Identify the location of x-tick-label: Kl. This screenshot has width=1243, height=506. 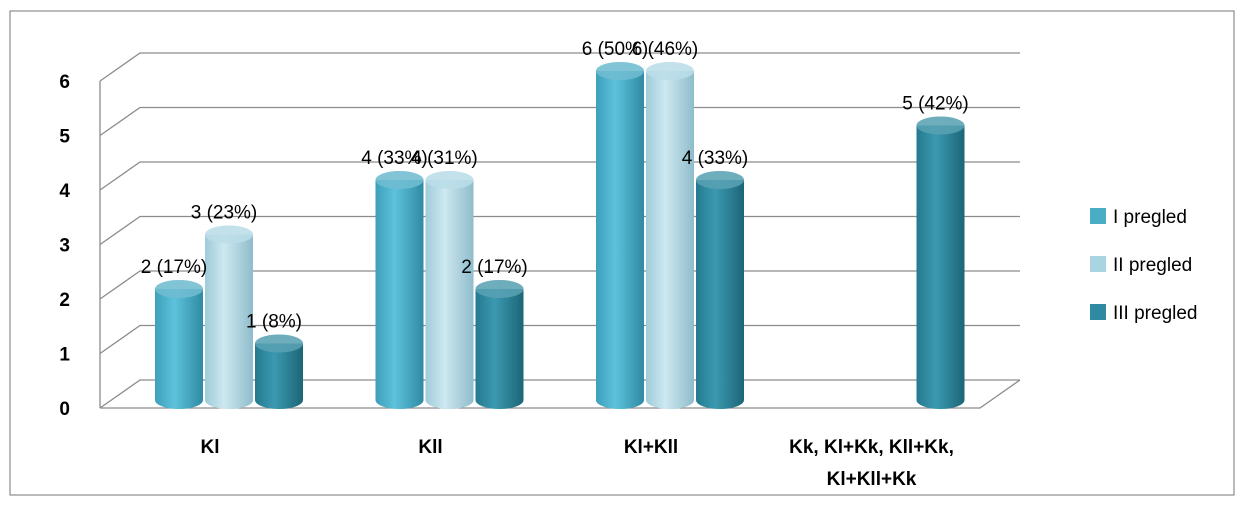
(210, 447).